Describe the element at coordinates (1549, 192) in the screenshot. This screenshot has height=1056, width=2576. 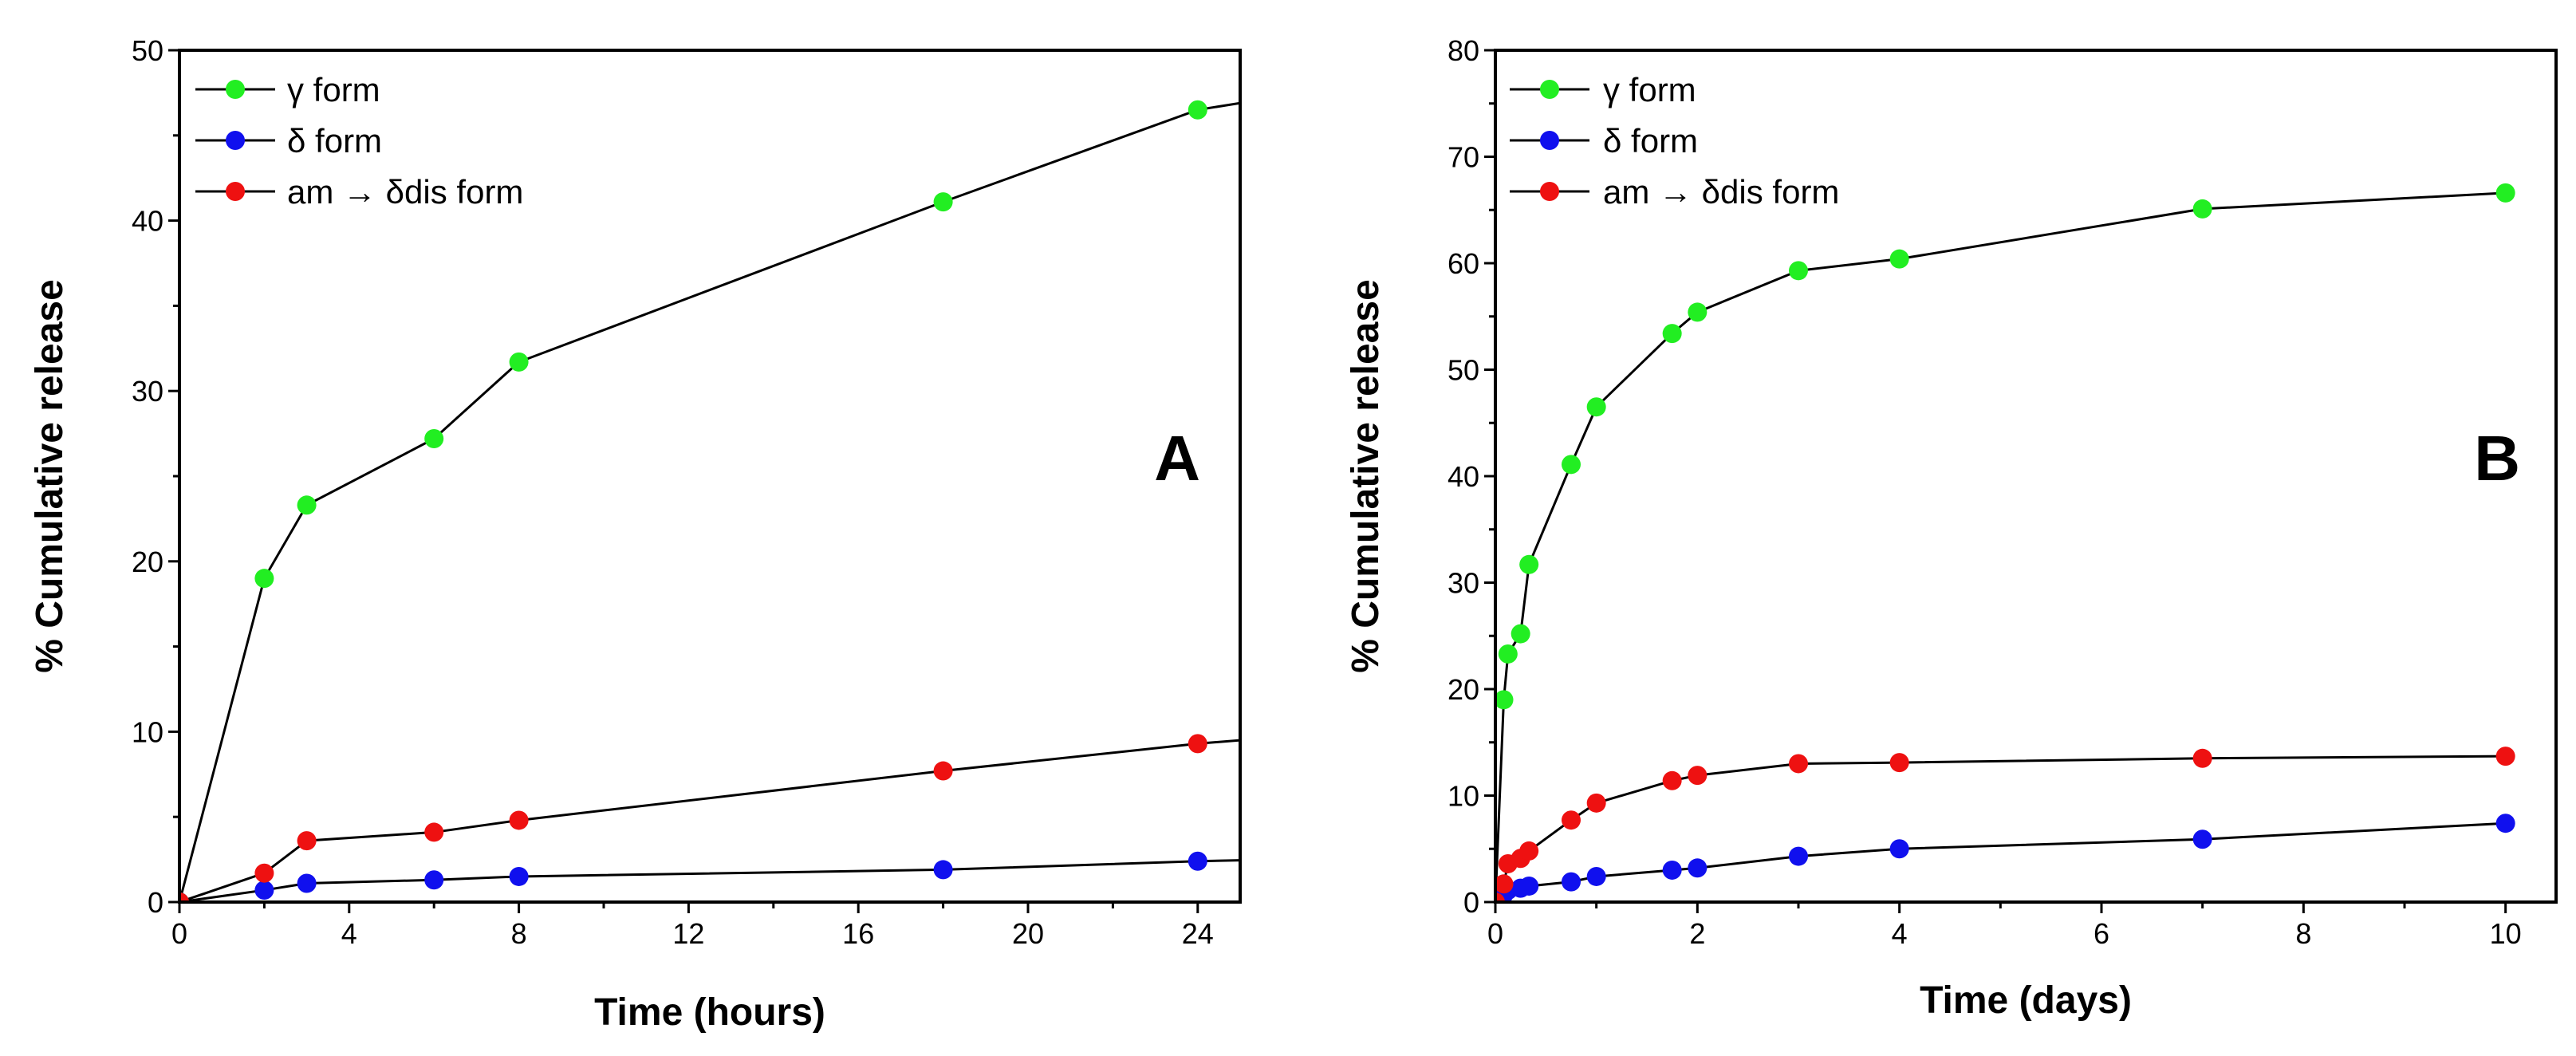
I see `panel-b-legend-marker-amorphous` at that location.